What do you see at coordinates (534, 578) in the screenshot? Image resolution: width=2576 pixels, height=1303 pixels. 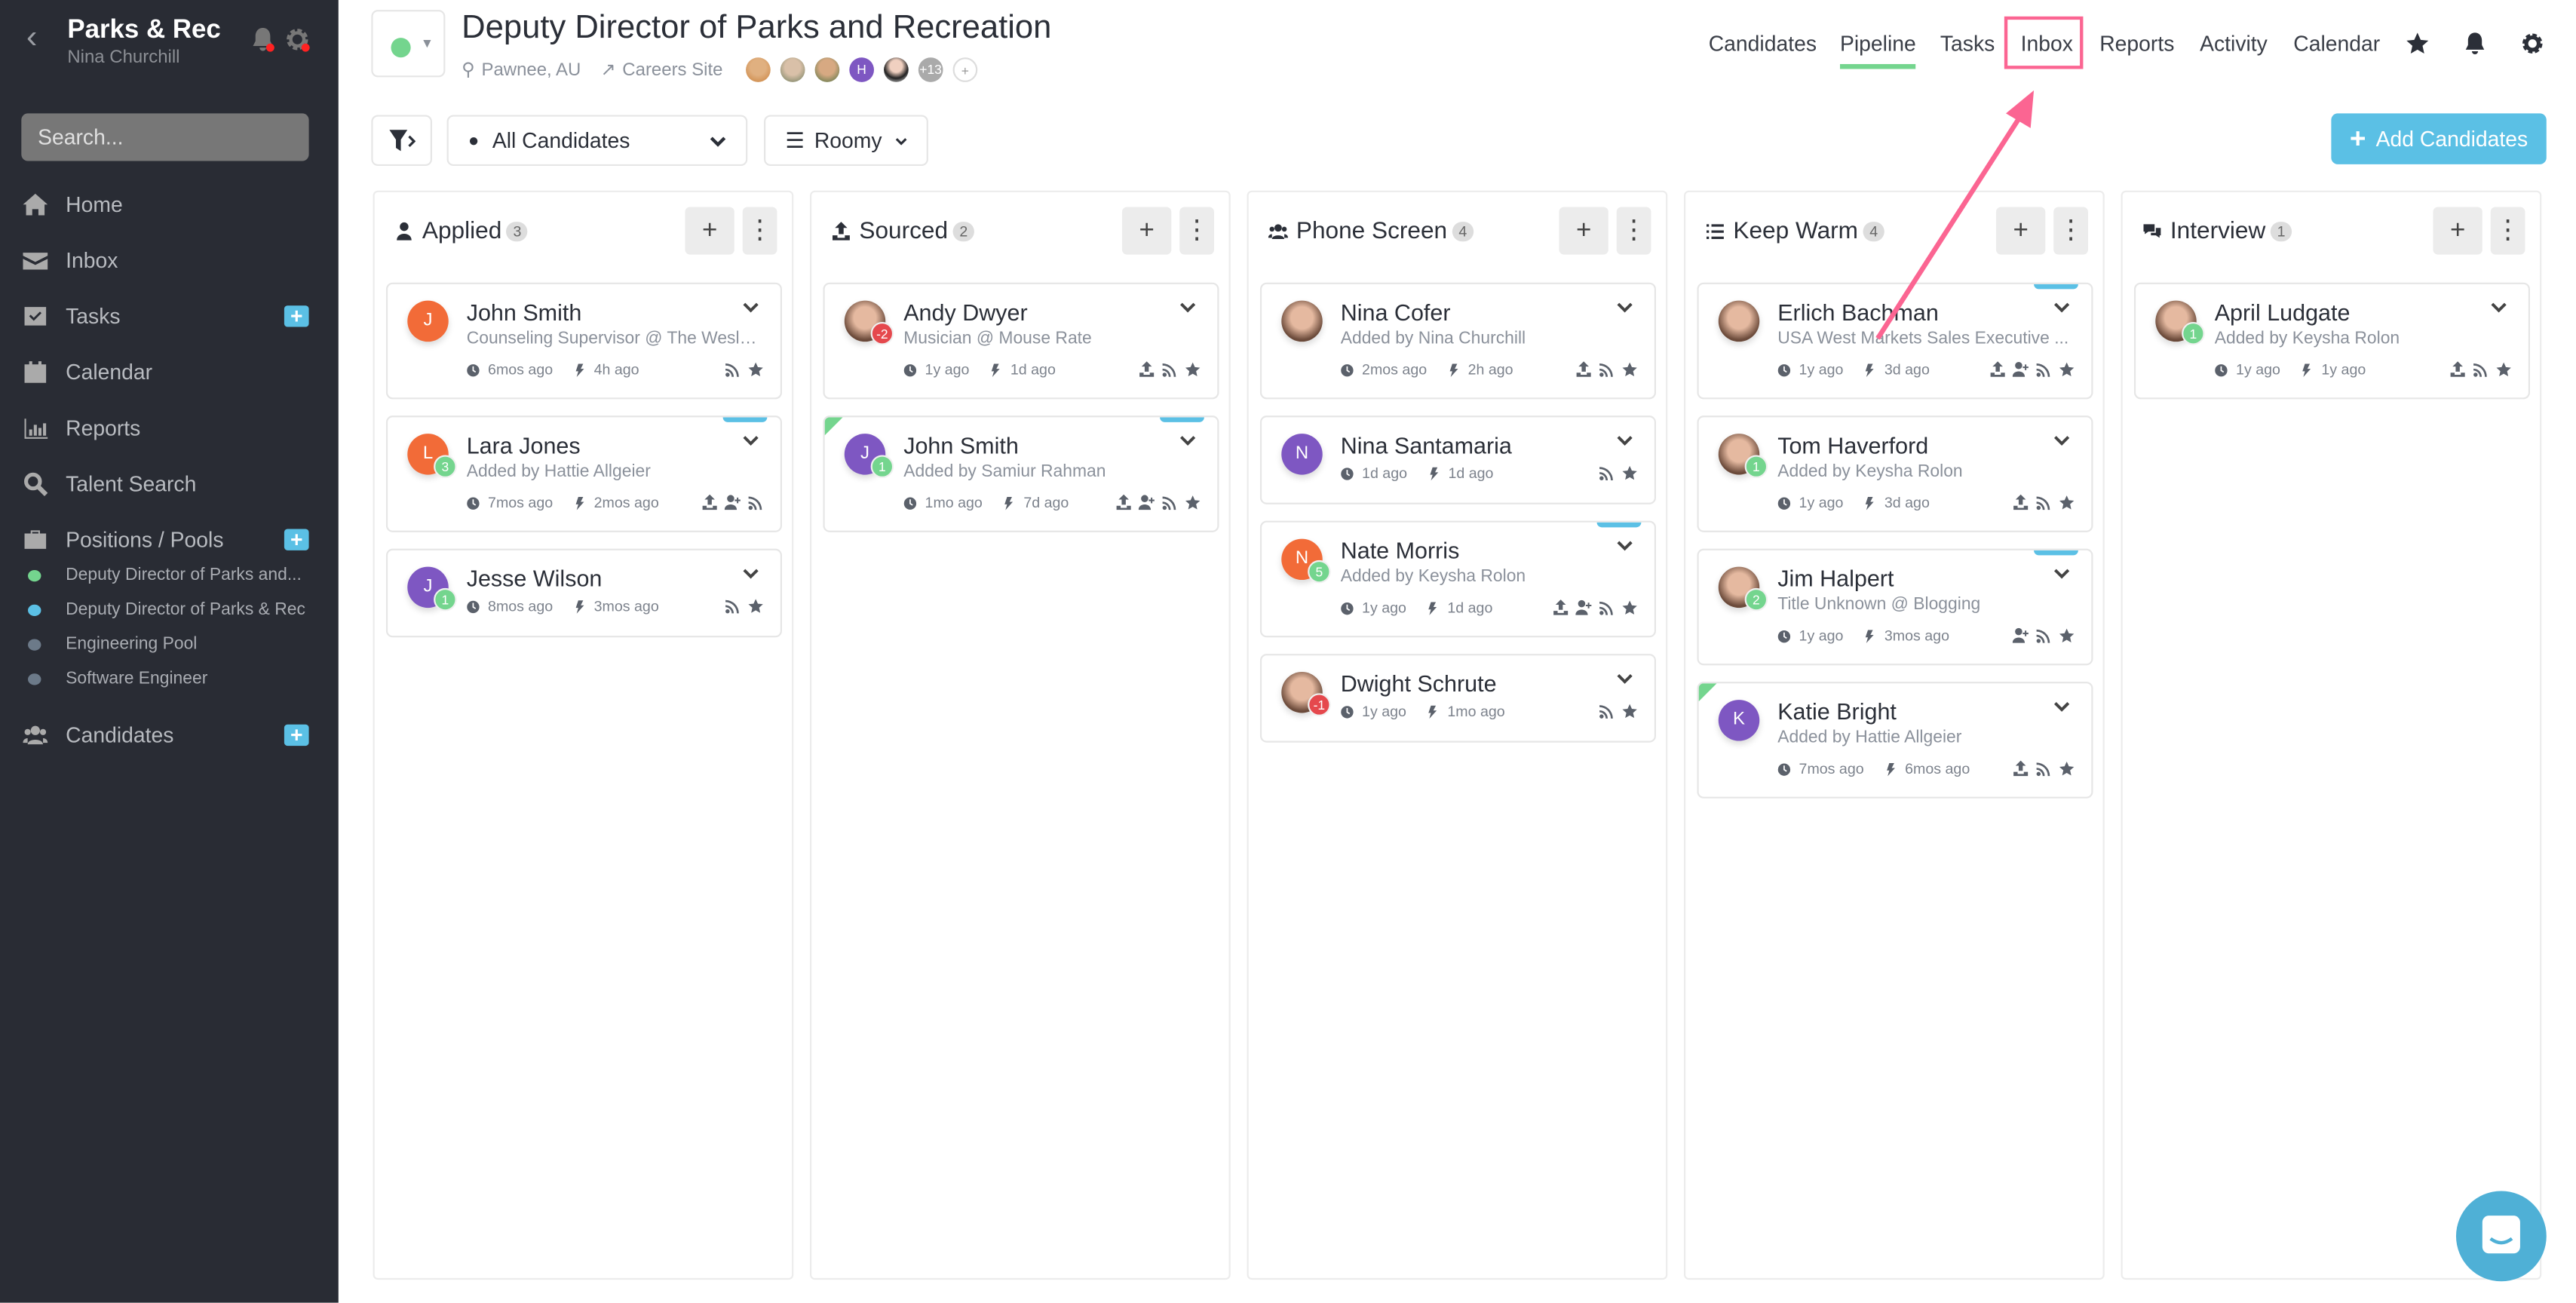 I see `candidate-name: Jesse Wilson` at bounding box center [534, 578].